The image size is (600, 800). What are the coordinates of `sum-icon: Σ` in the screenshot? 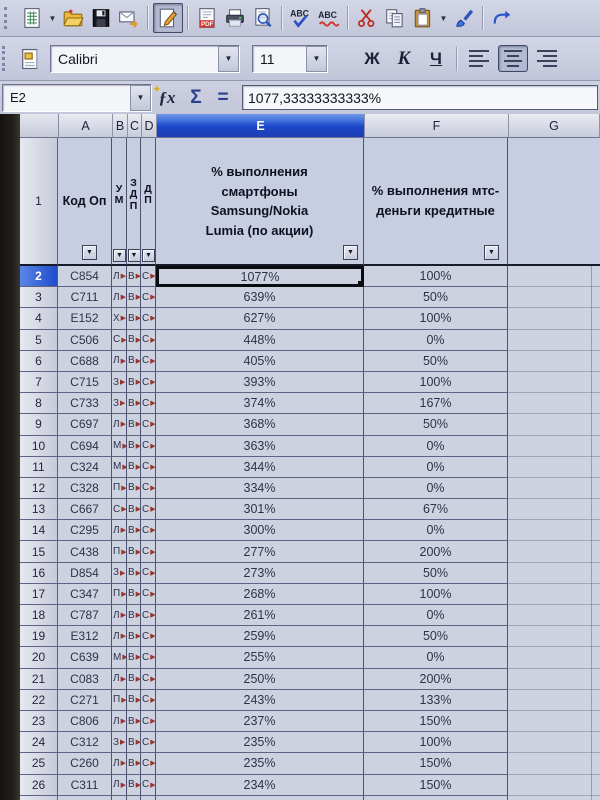 It's located at (196, 97).